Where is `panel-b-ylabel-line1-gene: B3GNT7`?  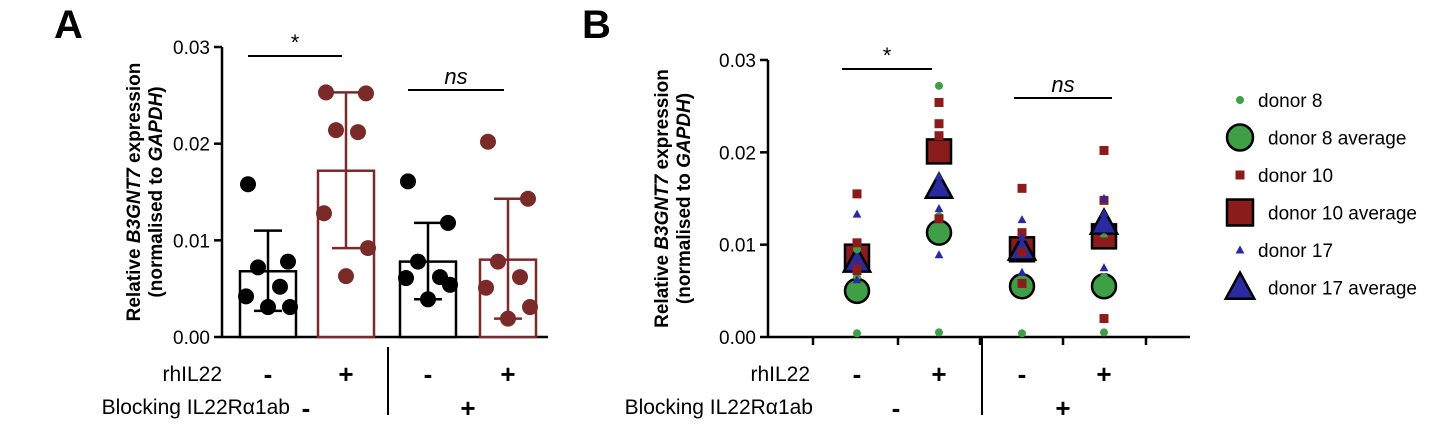
panel-b-ylabel-line1-gene: B3GNT7 is located at coordinates (662, 211).